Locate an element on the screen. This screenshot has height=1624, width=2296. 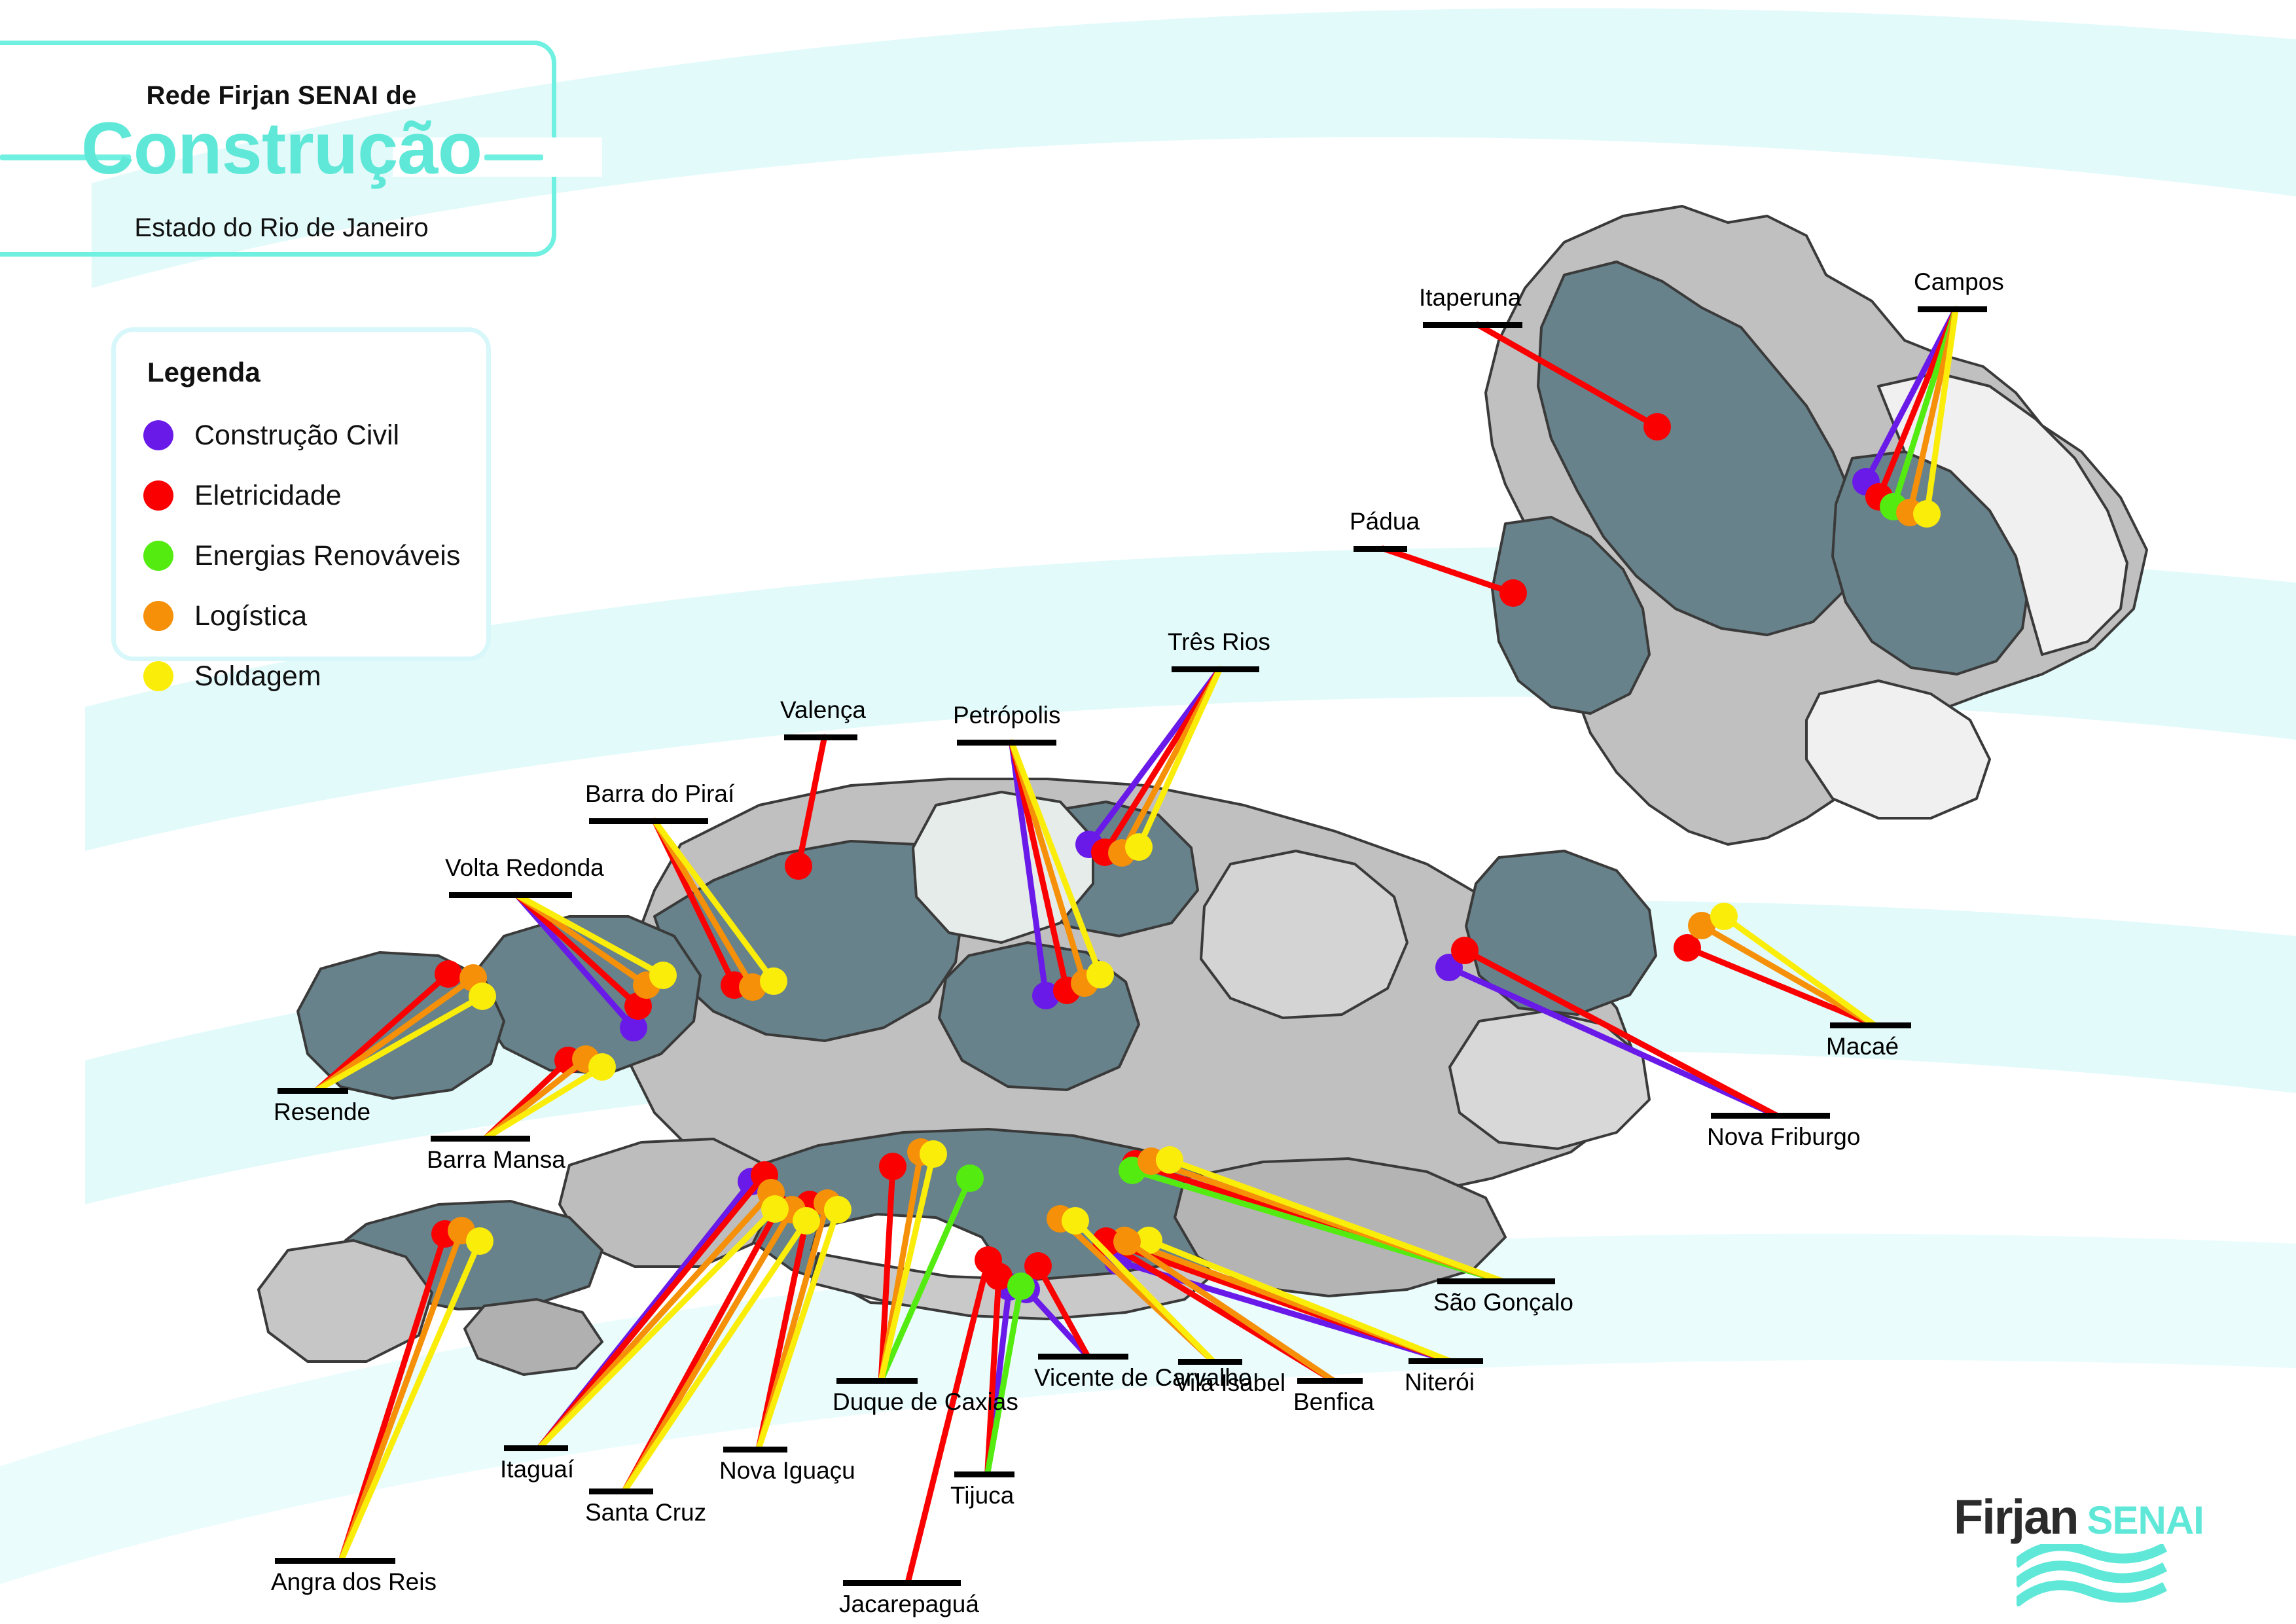
page-title: Construção is located at coordinates (281, 148).